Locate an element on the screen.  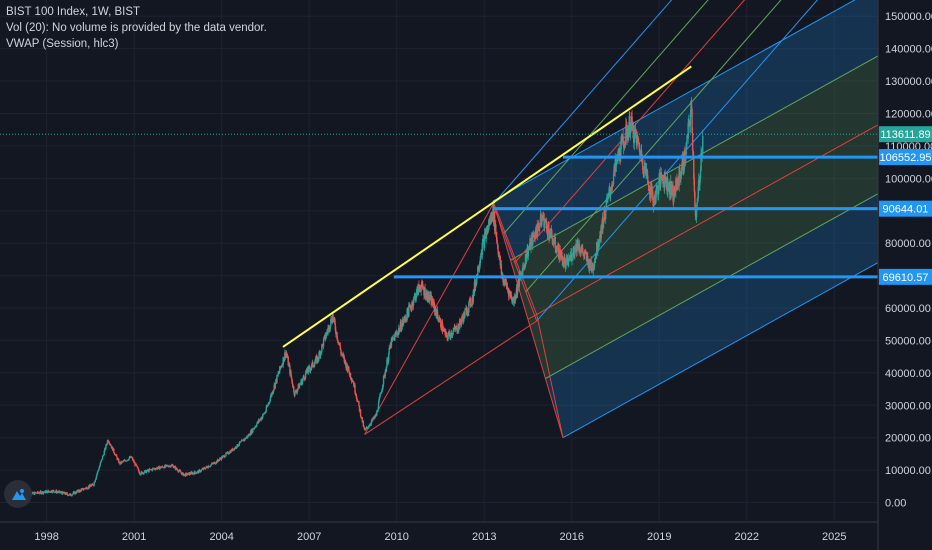
pitchfork-1-upper-line is located at coordinates (582, 102).